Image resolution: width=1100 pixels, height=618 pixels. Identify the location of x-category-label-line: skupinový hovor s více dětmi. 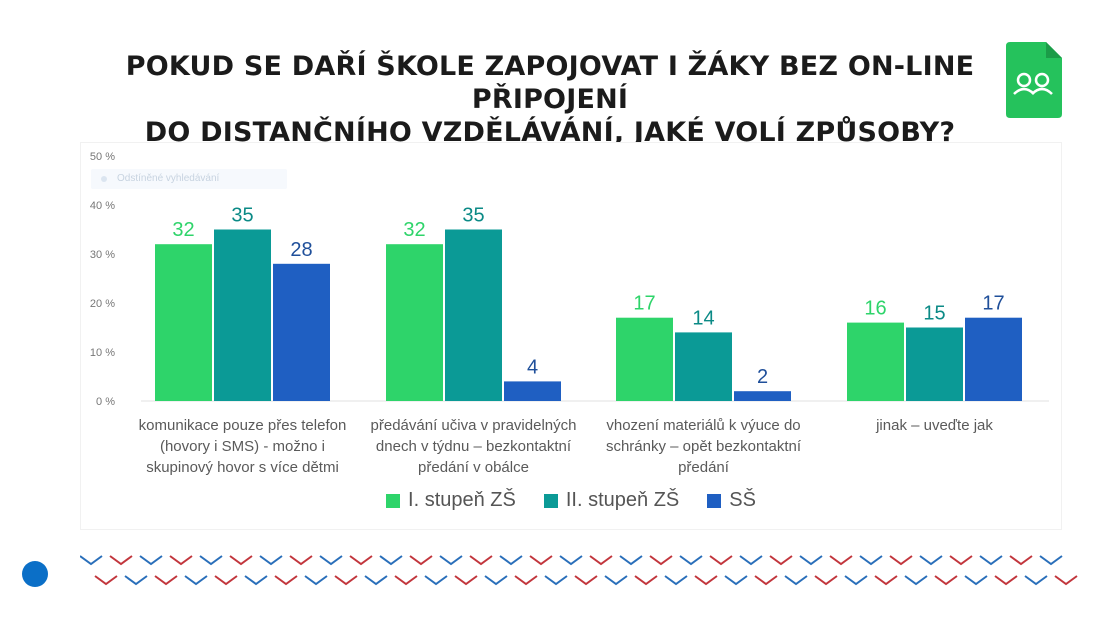
(242, 467).